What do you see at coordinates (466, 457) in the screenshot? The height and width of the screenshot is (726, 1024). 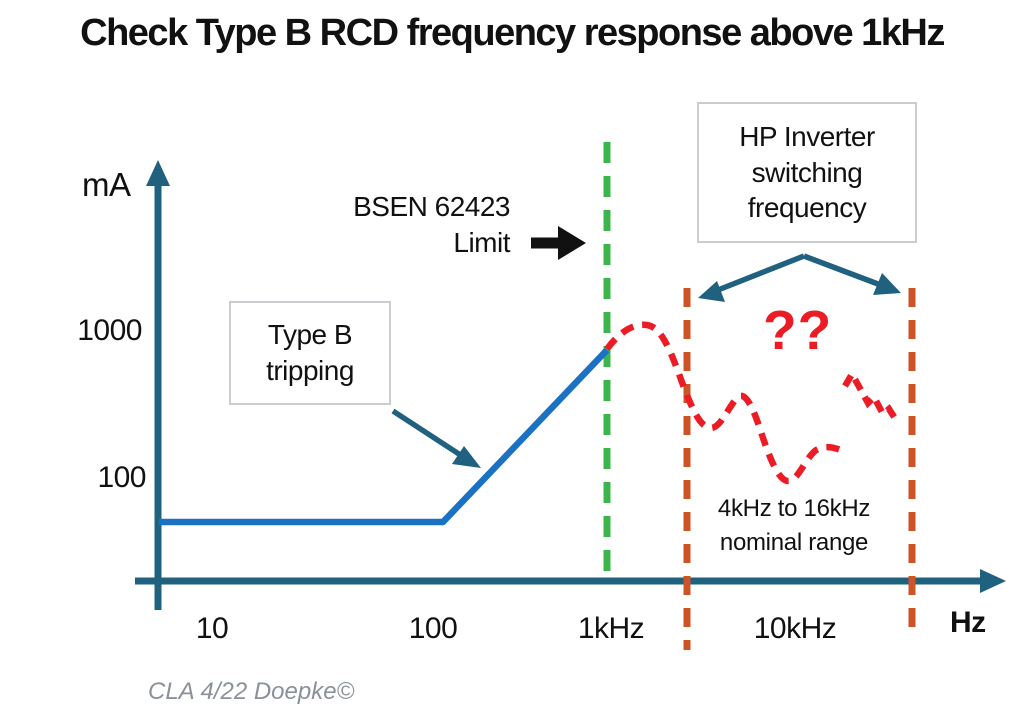 I see `type-b-arrowhead-icon` at bounding box center [466, 457].